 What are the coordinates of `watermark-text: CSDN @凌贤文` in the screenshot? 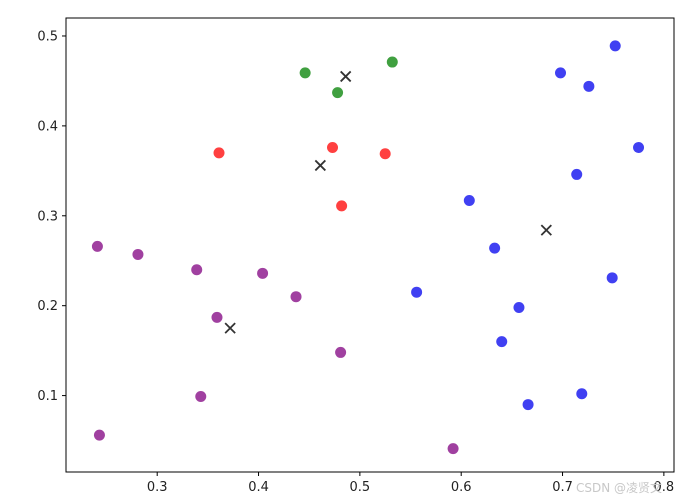 It's located at (619, 487).